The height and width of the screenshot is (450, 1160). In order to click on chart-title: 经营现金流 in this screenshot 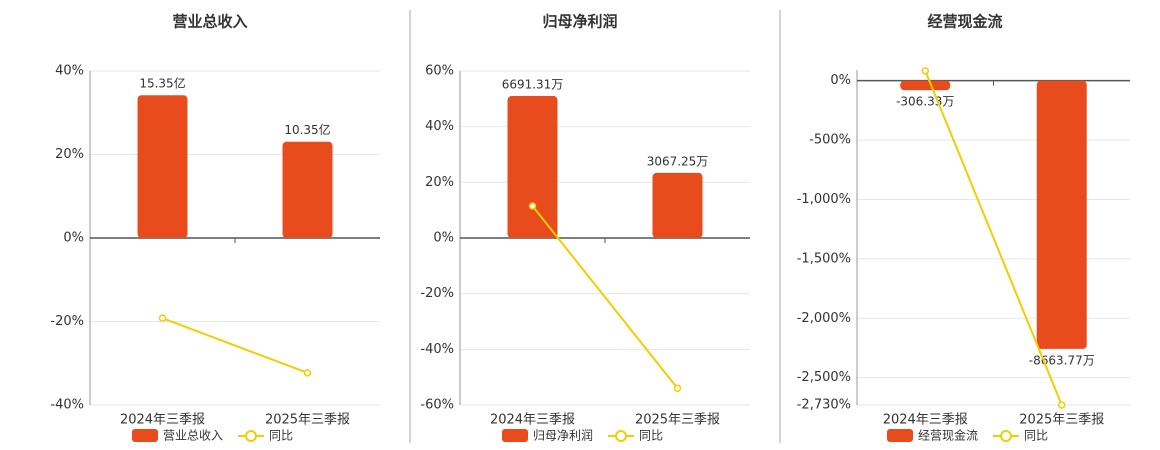, I will do `click(964, 22)`.